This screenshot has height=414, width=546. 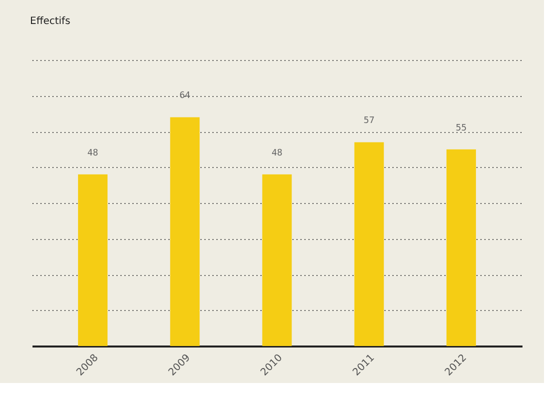 What do you see at coordinates (461, 128) in the screenshot?
I see `data-label: 55` at bounding box center [461, 128].